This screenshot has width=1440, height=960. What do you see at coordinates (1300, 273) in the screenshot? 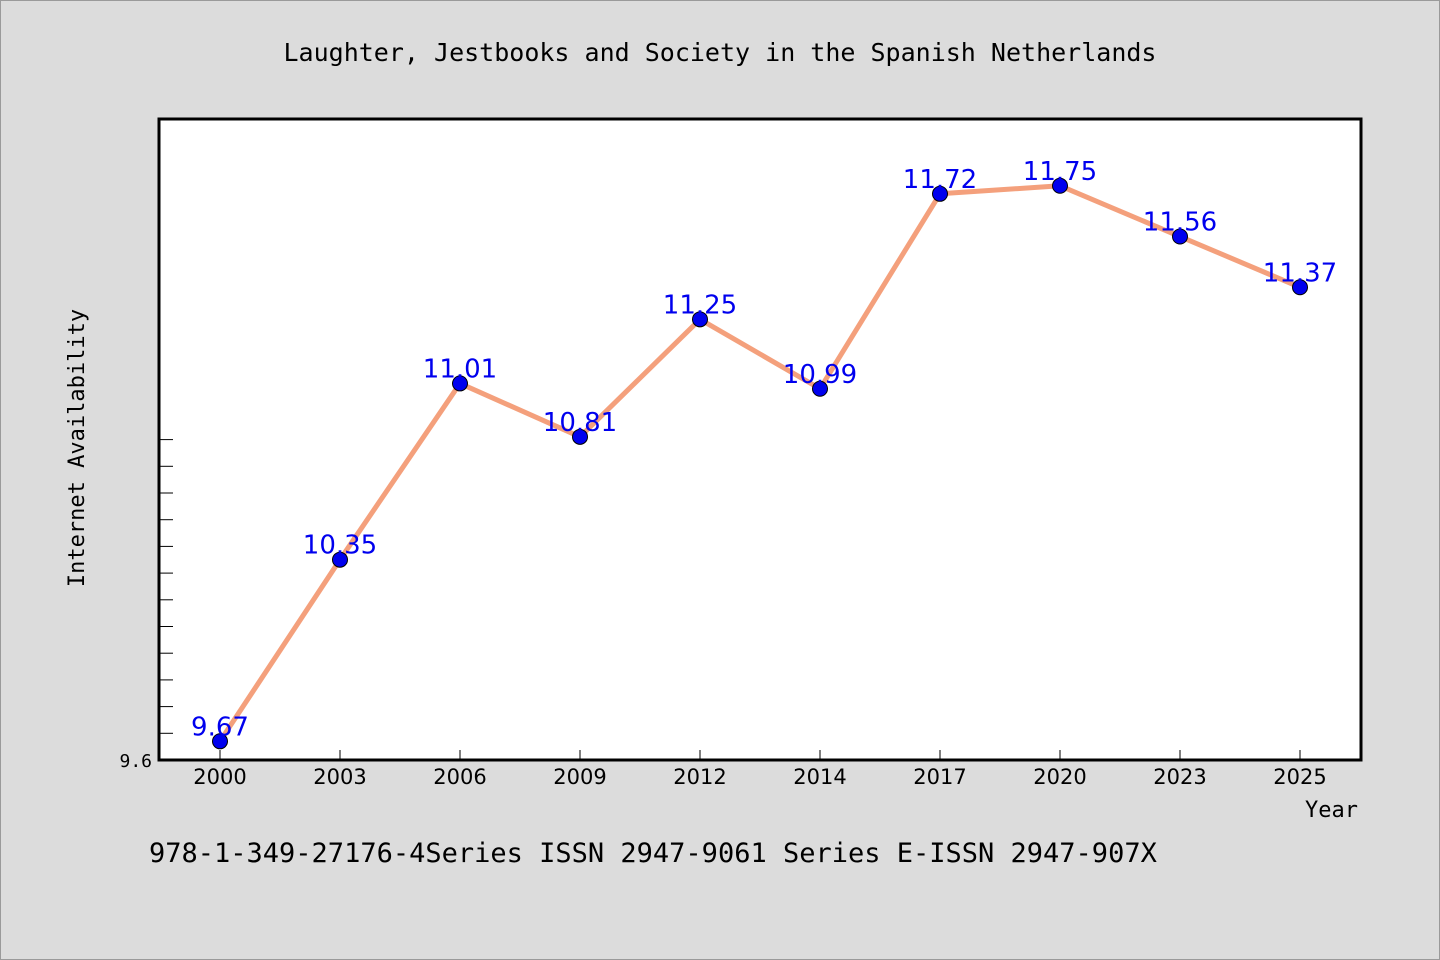
I see `data-label-2025: 11.37` at bounding box center [1300, 273].